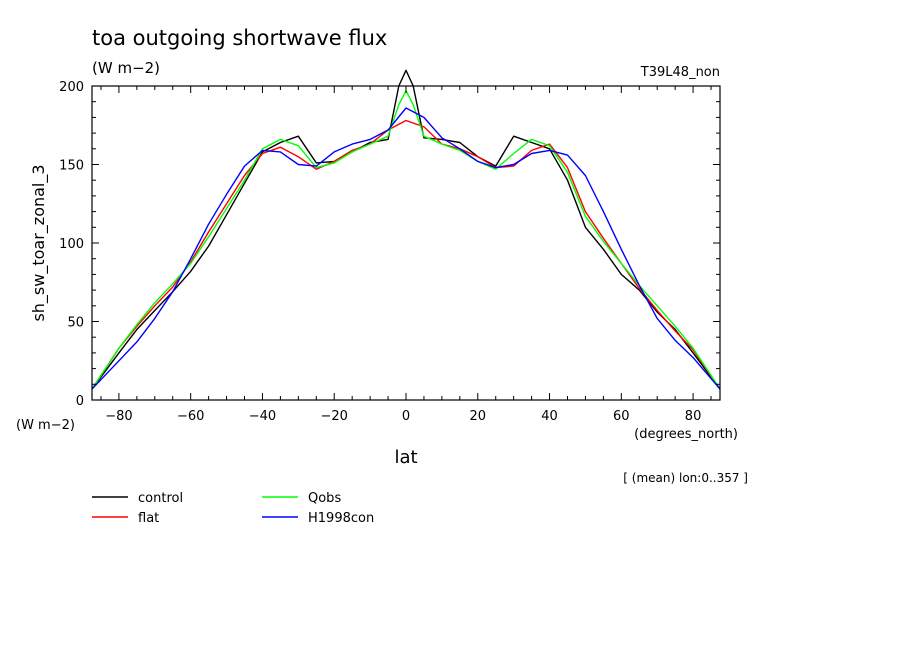  Describe the element at coordinates (341, 518) in the screenshot. I see `legend-label-h1998con: H1998con` at that location.